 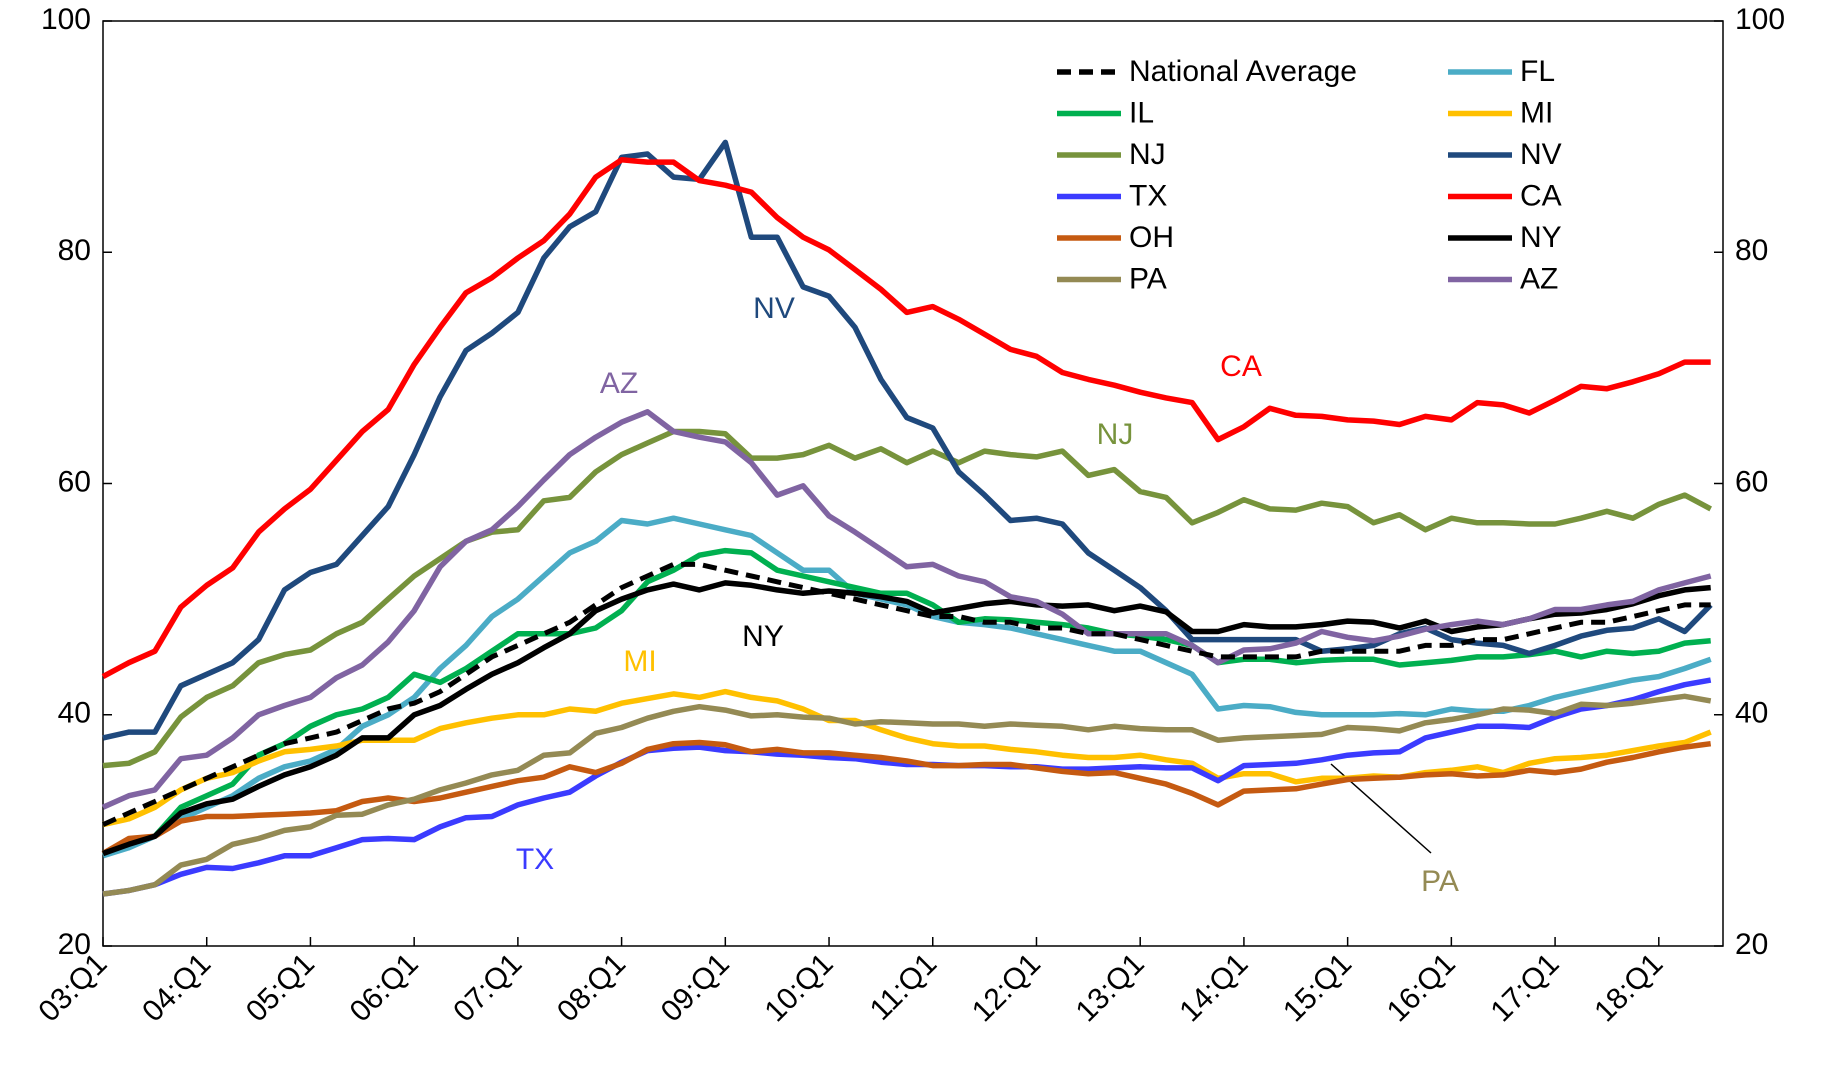 What do you see at coordinates (774, 308) in the screenshot?
I see `annotation: NV` at bounding box center [774, 308].